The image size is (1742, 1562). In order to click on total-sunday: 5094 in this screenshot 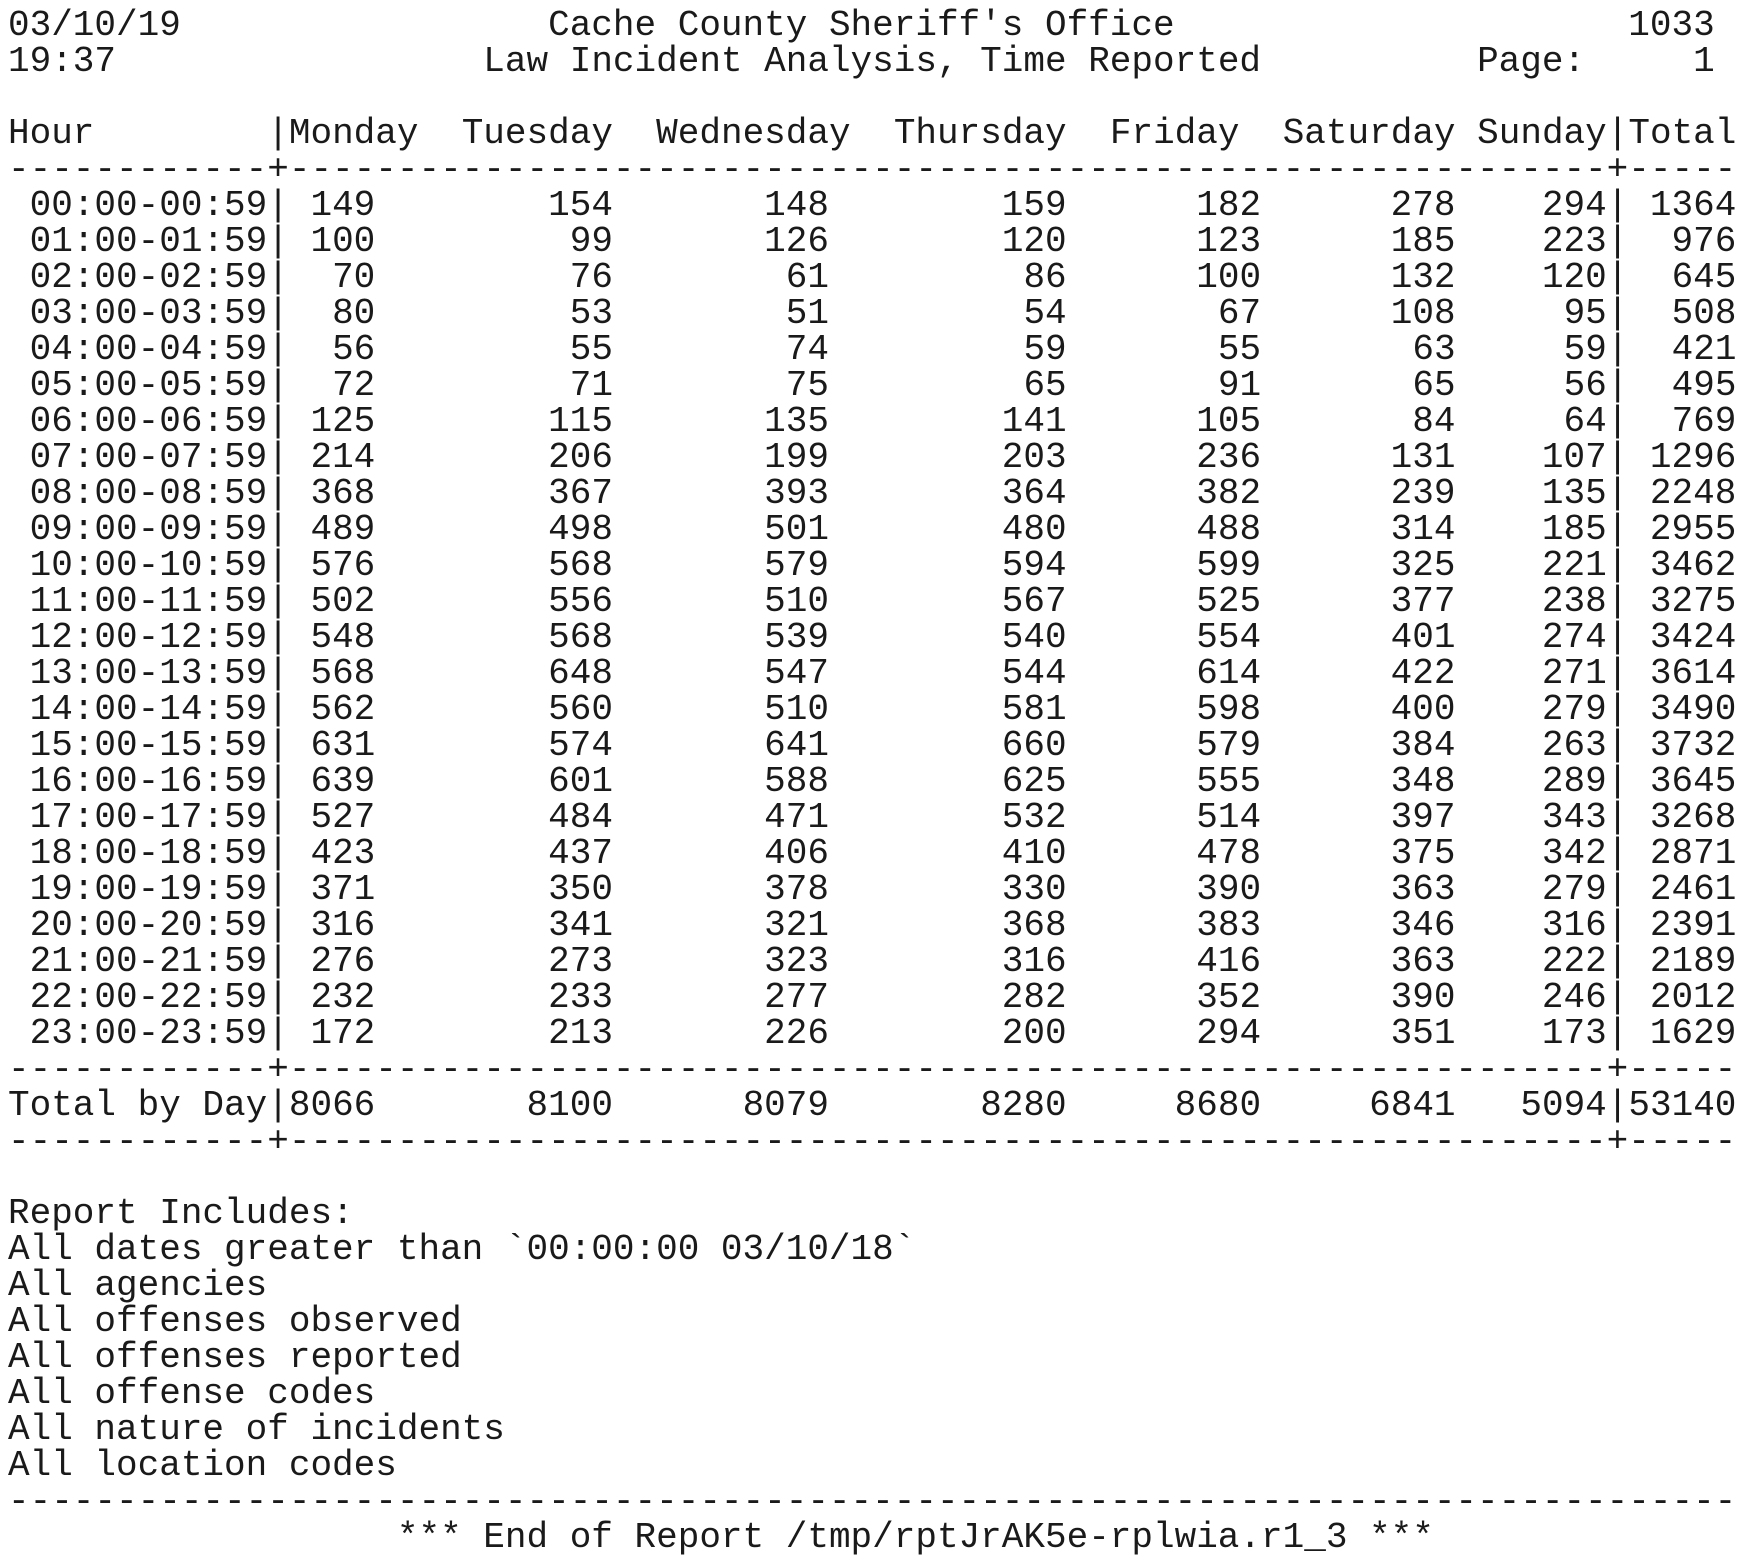, I will do `click(1563, 1106)`.